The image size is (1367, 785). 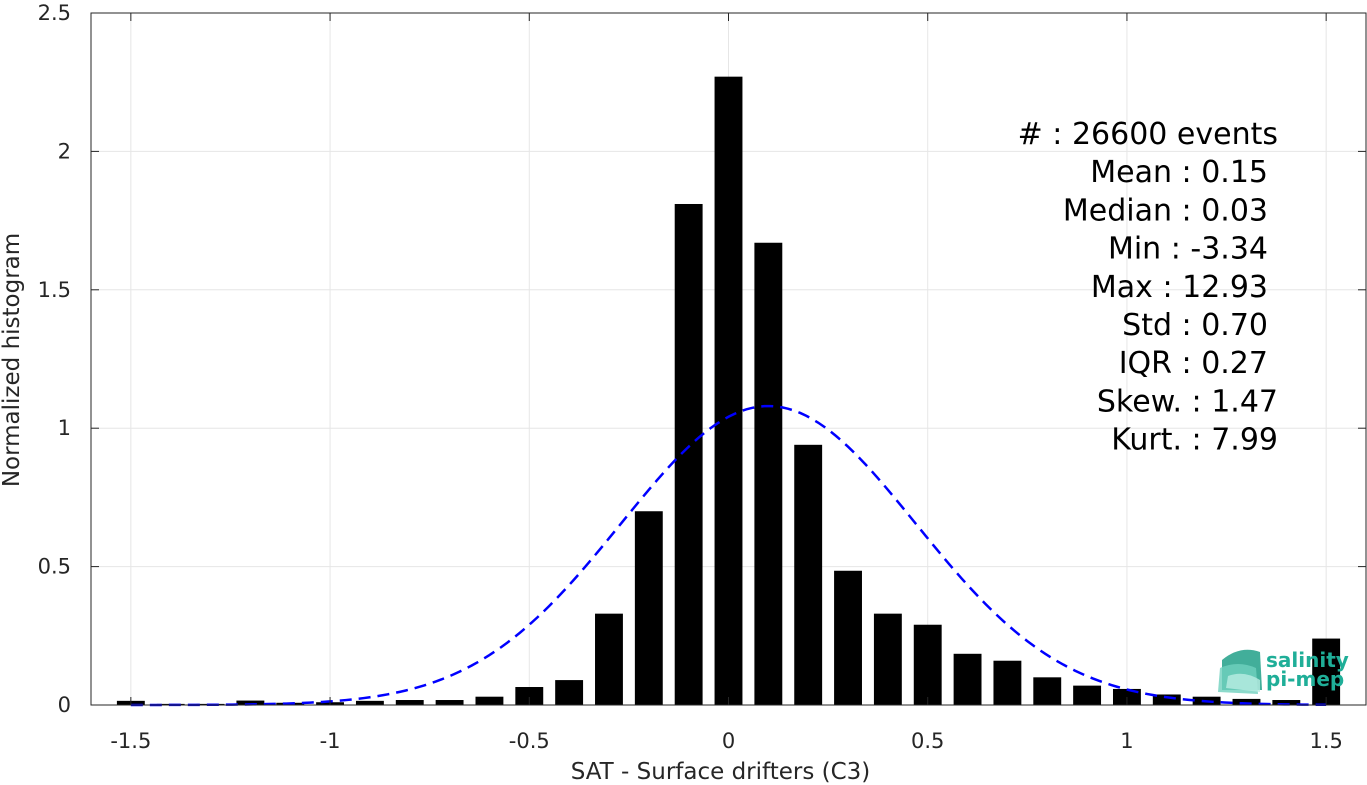 I want to click on salinity-pimep-logo: salinity pi-mep, so click(x=1283, y=671).